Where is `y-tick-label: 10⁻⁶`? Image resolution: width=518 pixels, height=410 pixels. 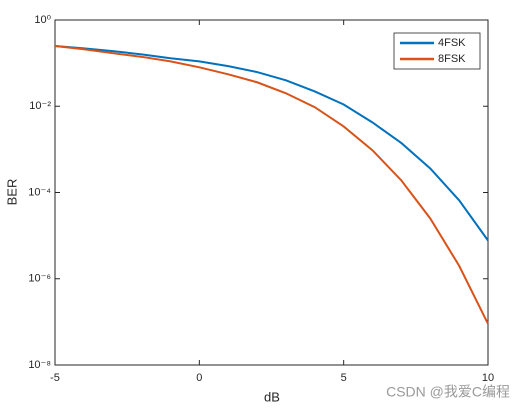
y-tick-label: 10⁻⁶ is located at coordinates (39, 279).